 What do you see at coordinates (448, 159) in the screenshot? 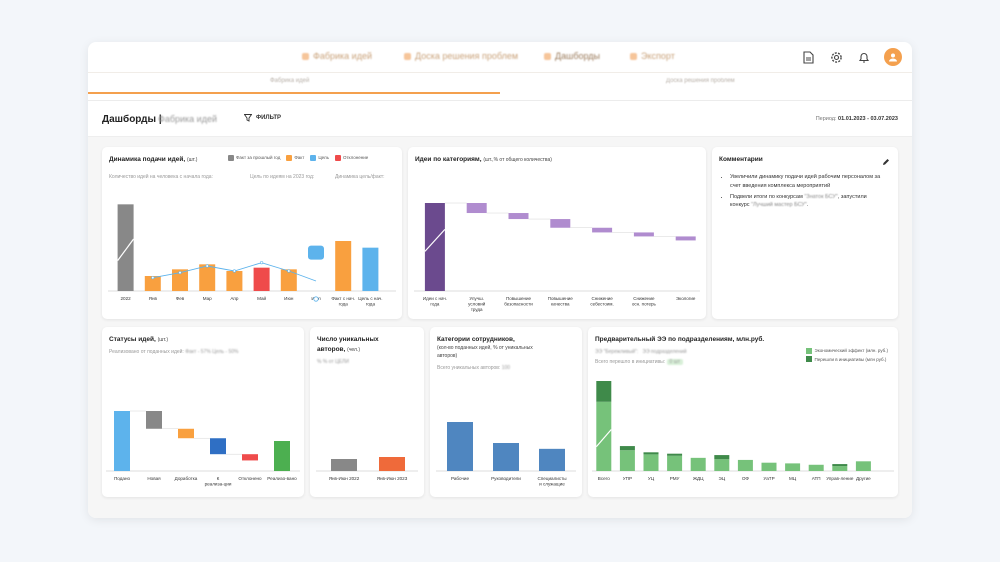
I see `card-title-text: Идеи по категориям,` at bounding box center [448, 159].